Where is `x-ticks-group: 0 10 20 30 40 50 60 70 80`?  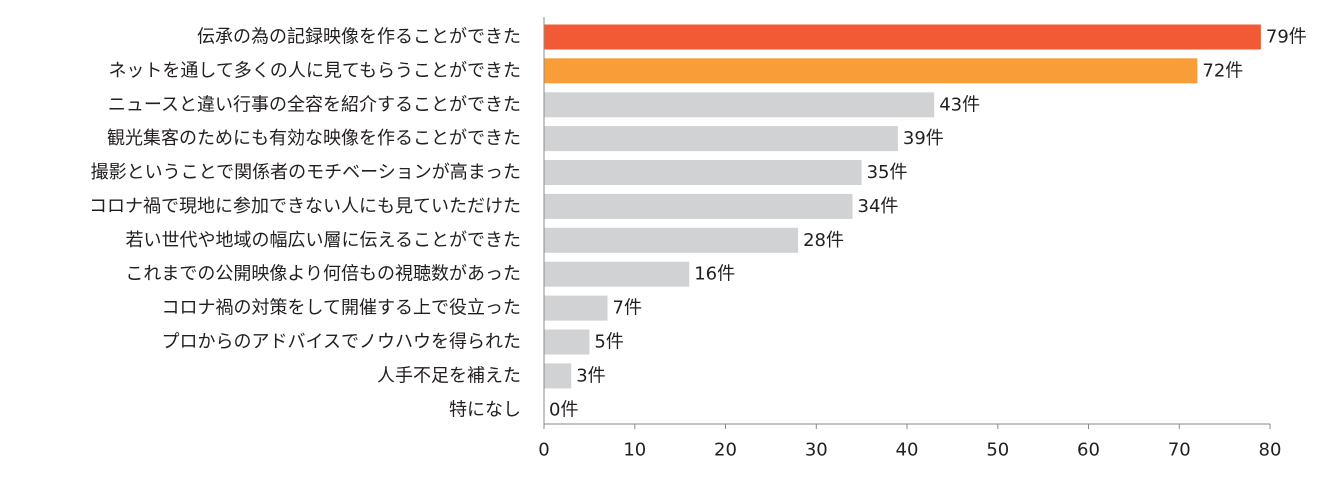
x-ticks-group: 0 10 20 30 40 50 60 70 80 is located at coordinates (909, 442).